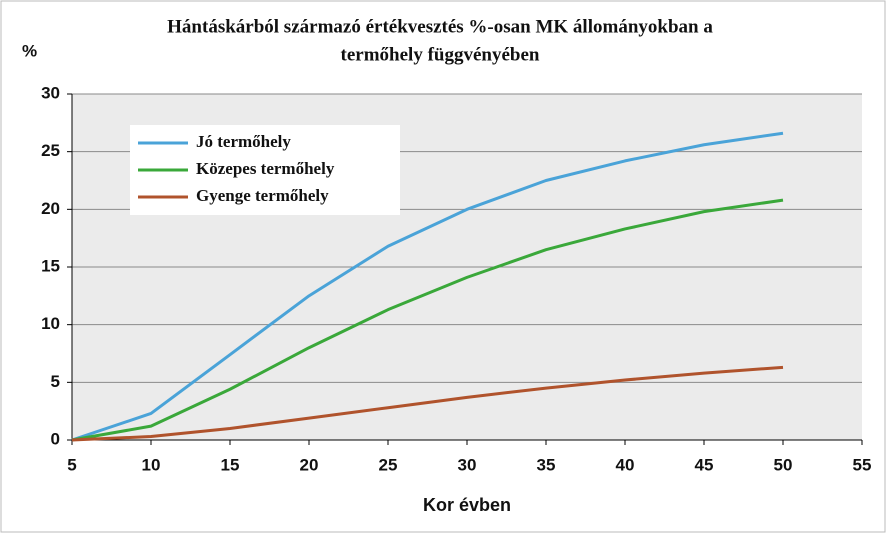 The height and width of the screenshot is (533, 886). I want to click on y-tick-label: 5, so click(55, 381).